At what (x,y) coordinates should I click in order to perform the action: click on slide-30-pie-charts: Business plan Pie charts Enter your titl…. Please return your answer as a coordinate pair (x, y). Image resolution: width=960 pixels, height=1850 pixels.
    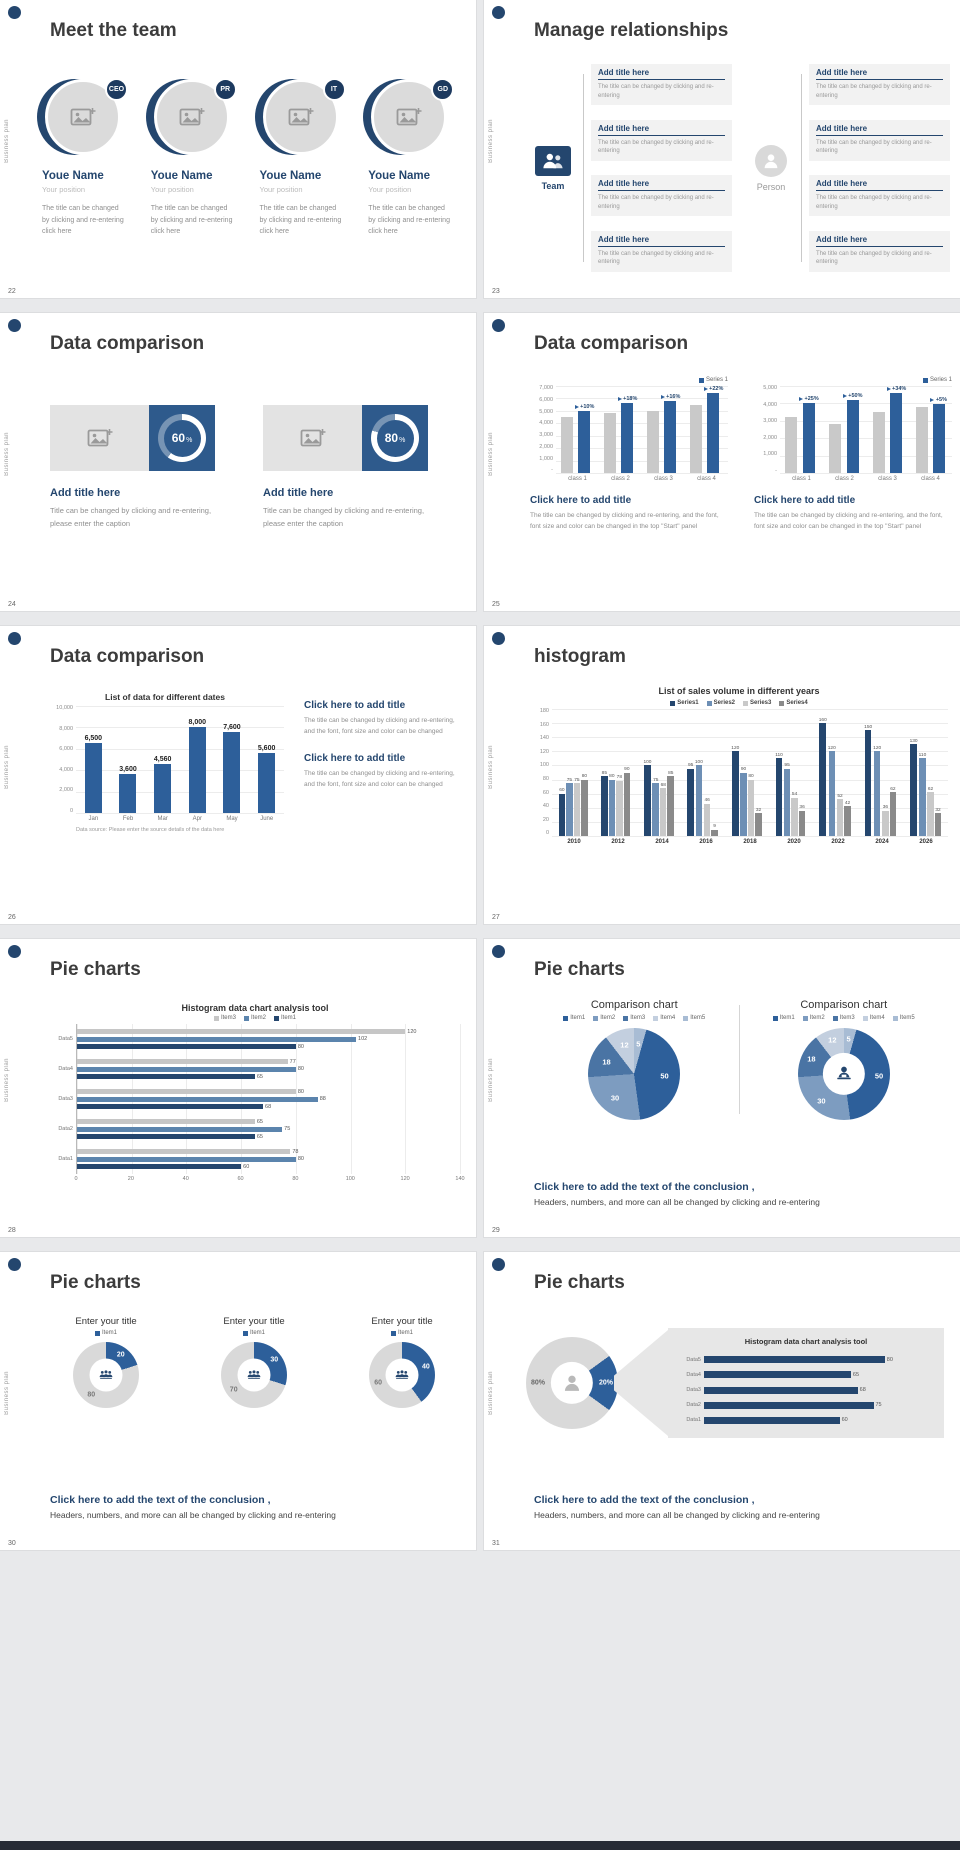
    Looking at the image, I should click on (238, 1401).